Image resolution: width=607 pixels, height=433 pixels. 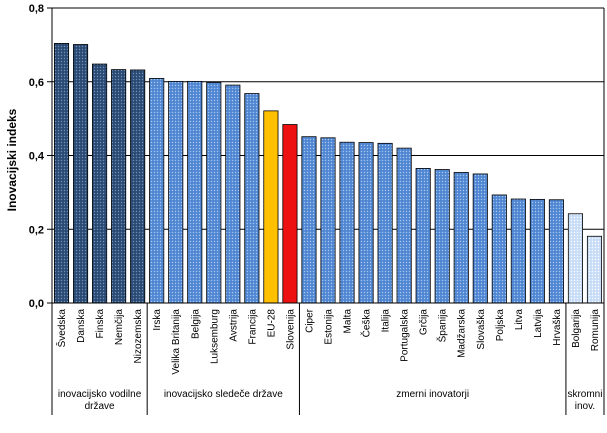 What do you see at coordinates (81, 174) in the screenshot?
I see `bar-Danska` at bounding box center [81, 174].